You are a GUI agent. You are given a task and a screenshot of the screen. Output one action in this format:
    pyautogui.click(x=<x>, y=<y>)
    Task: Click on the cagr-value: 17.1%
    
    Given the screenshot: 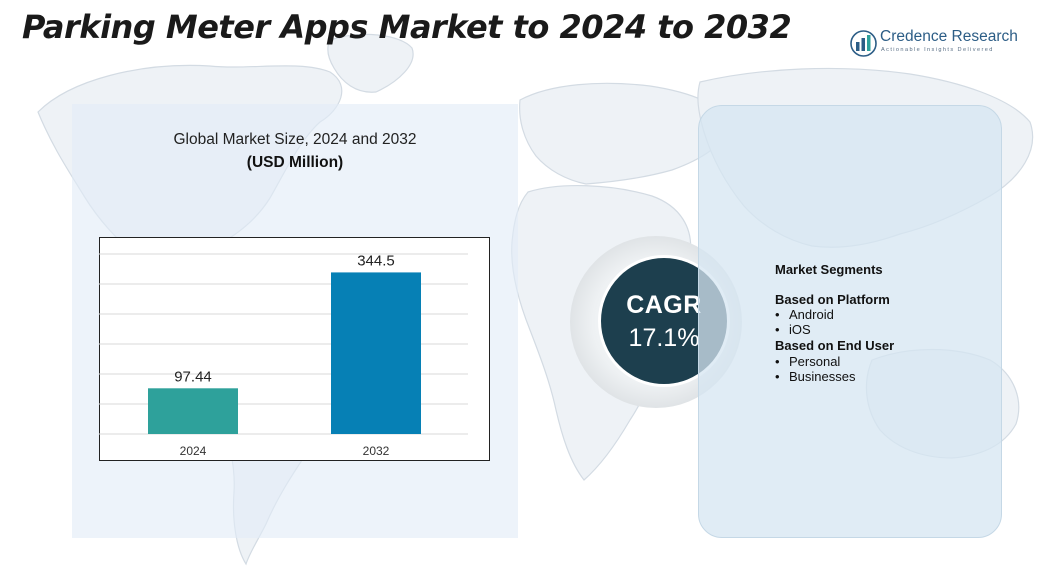 What is the action you would take?
    pyautogui.click(x=664, y=338)
    